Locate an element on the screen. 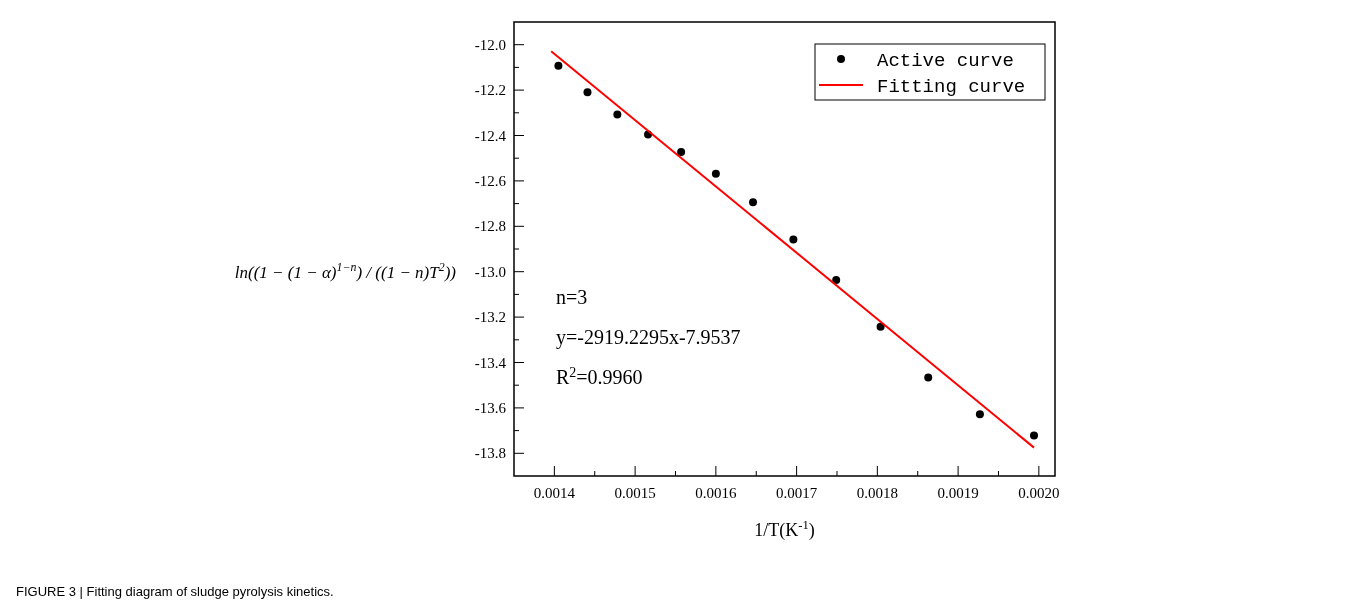 This screenshot has height=610, width=1351. legend-label: Active curve is located at coordinates (945, 61).